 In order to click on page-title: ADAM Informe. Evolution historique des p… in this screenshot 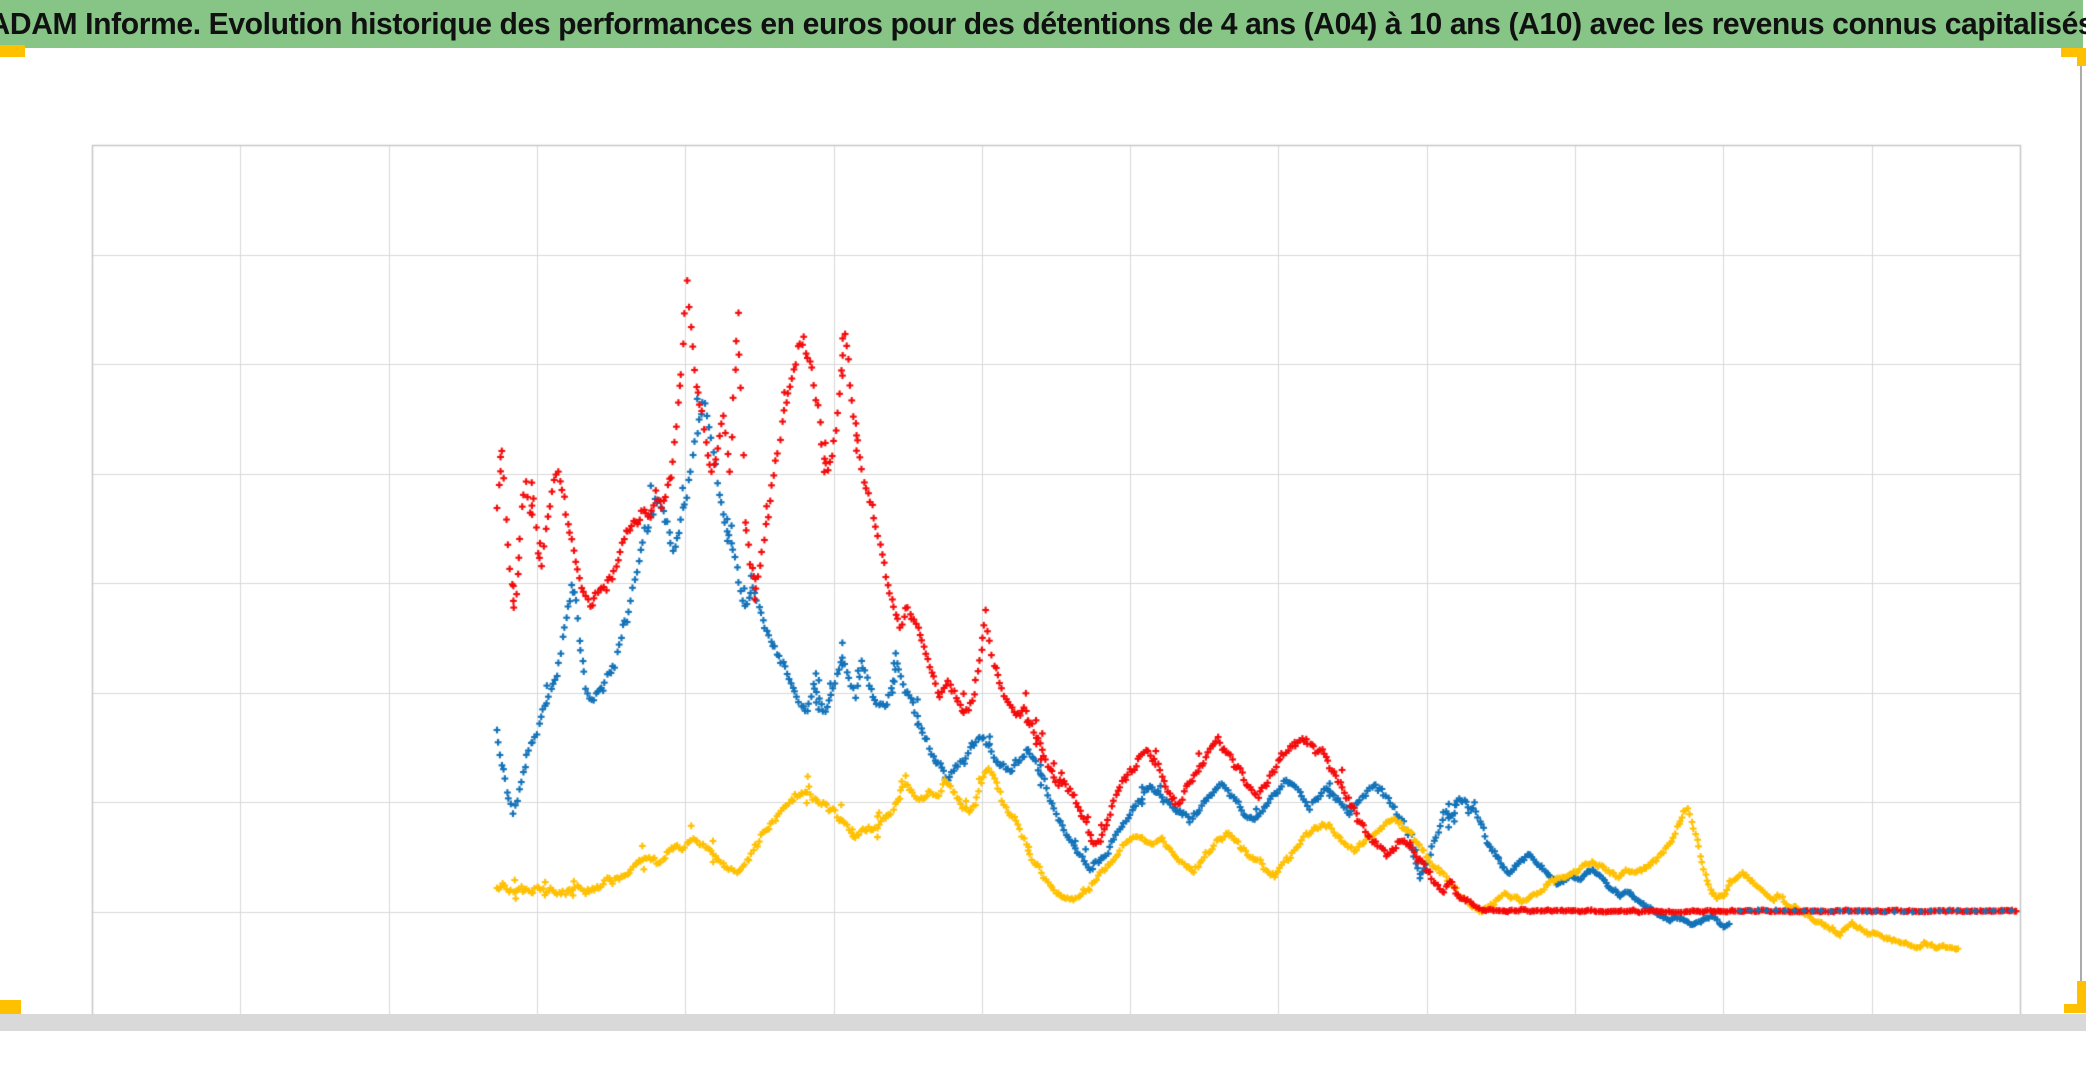, I will do `click(1043, 23)`.